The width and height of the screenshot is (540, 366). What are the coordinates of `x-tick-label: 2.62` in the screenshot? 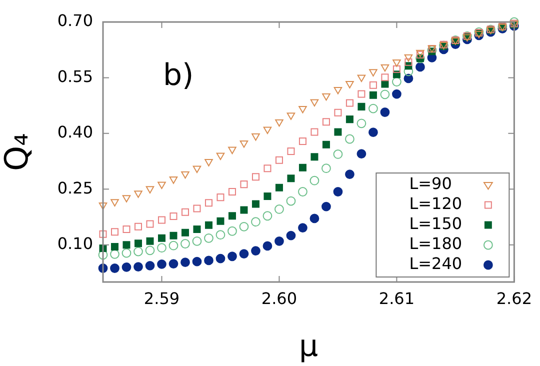 It's located at (514, 298).